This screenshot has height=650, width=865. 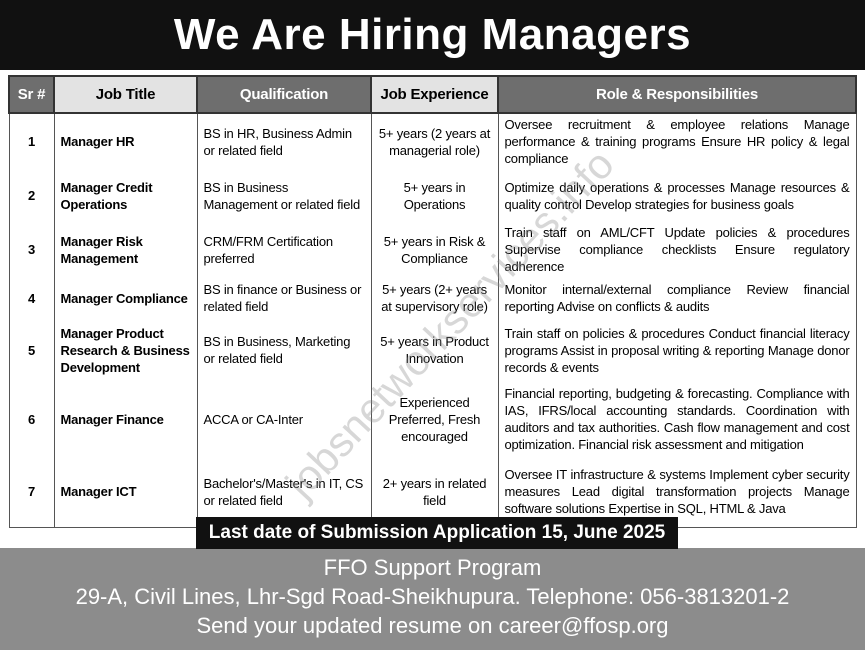 I want to click on cell: 5+ years (2 years at managerial role), so click(x=434, y=141).